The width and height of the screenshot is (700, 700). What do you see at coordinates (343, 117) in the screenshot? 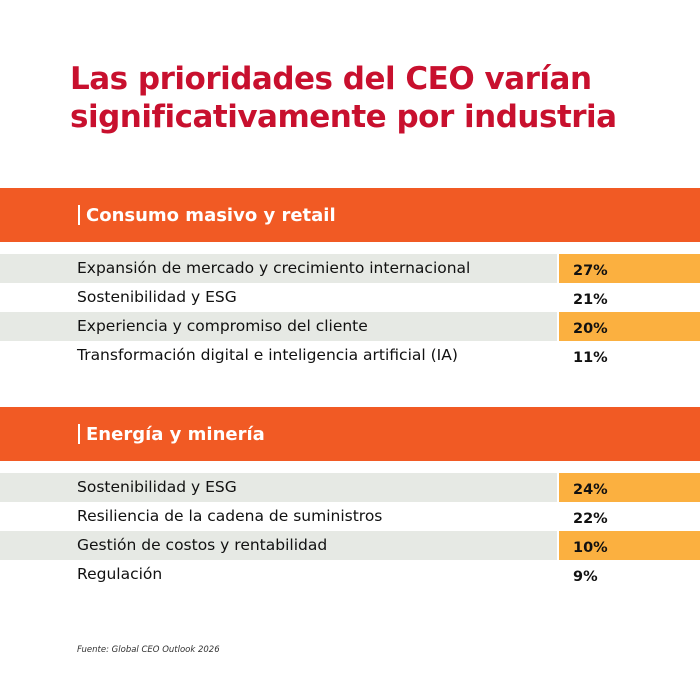
I see `title-line-2: significativamente por industria` at bounding box center [343, 117].